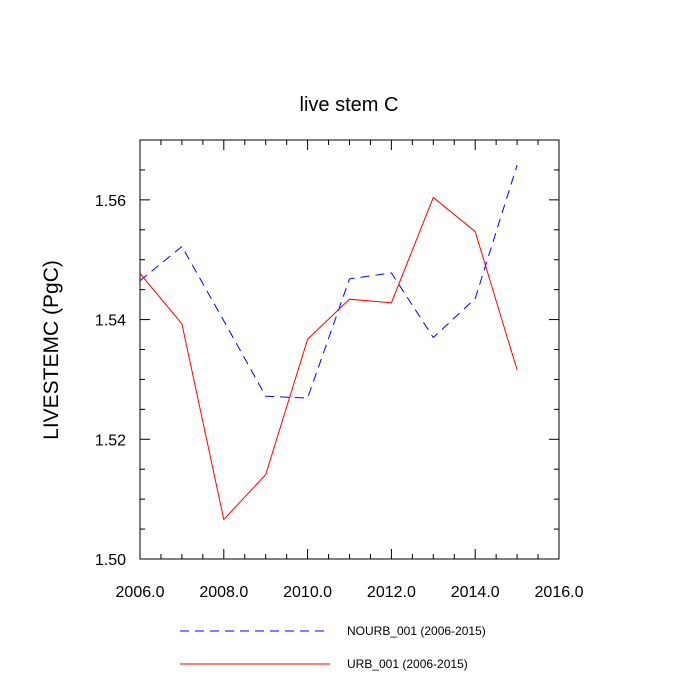  I want to click on x-tick-label: 2008.0, so click(223, 592).